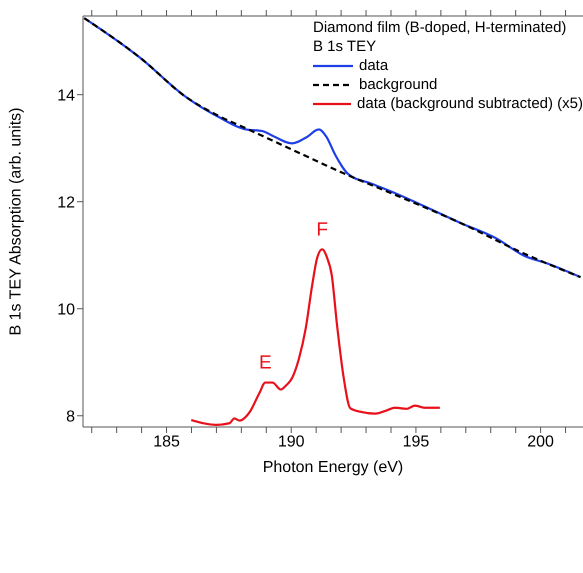  I want to click on legend-label: data (background subtracted) (x5), so click(470, 103).